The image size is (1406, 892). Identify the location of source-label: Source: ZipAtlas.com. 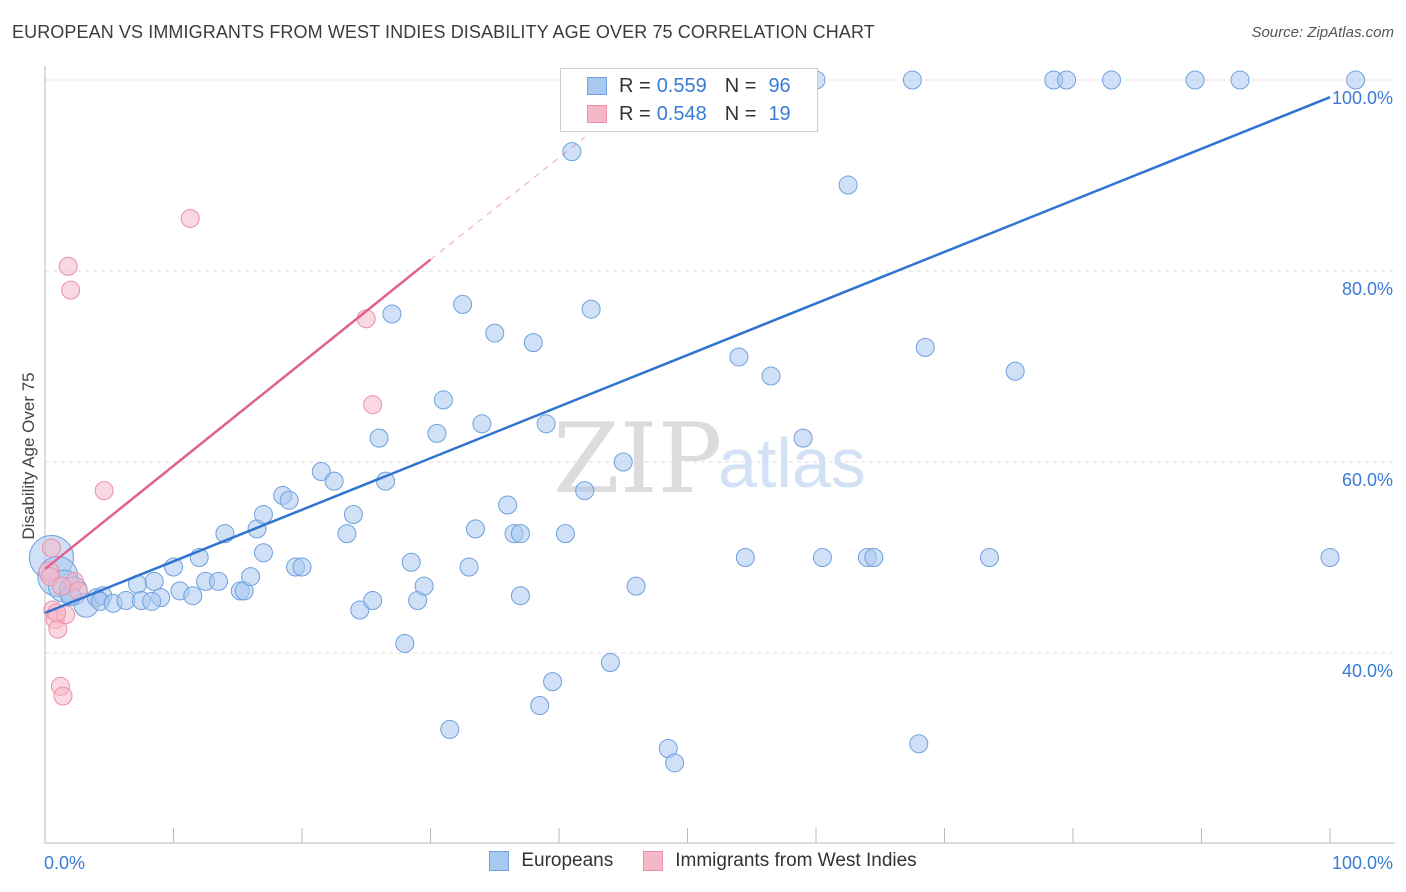
(1322, 32).